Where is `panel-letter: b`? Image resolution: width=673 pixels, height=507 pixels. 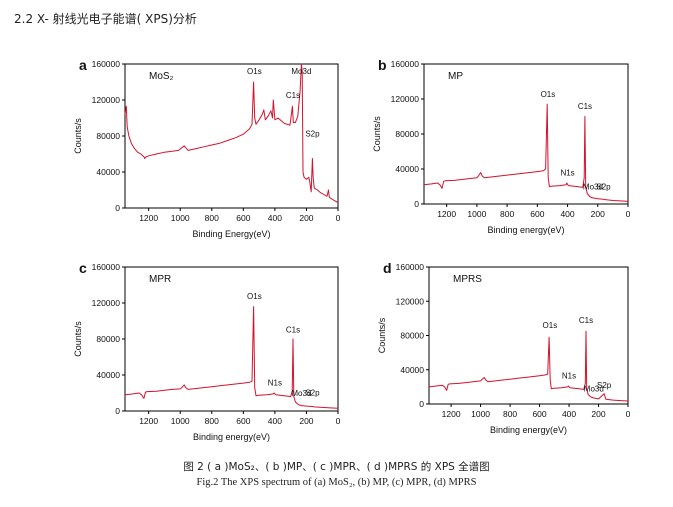
panel-letter: b is located at coordinates (382, 65).